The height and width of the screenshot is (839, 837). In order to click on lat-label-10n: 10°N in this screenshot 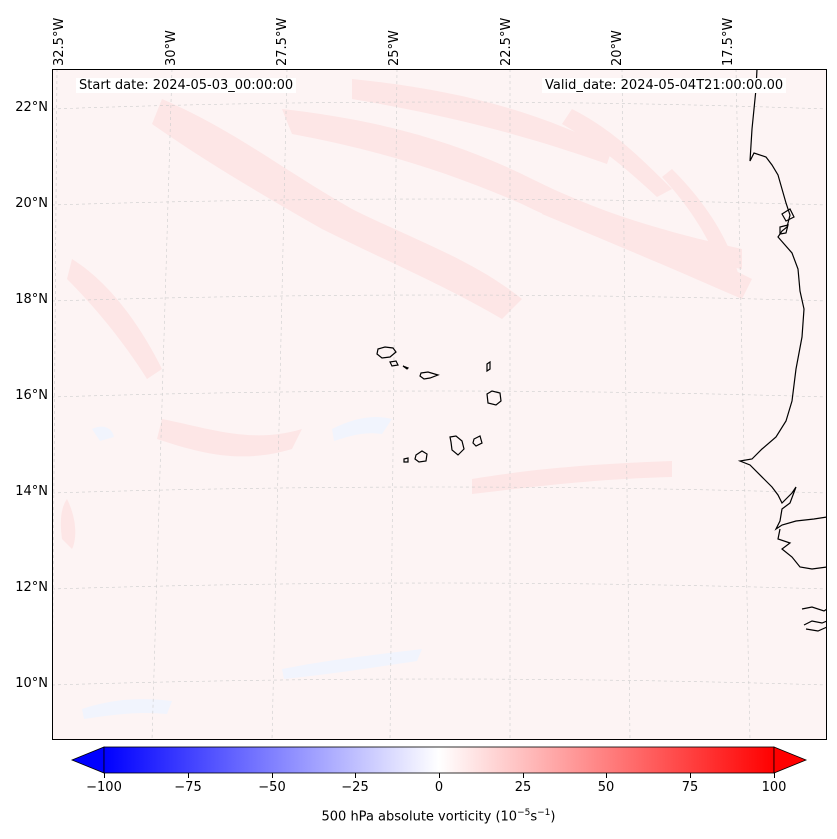, I will do `click(31, 683)`.